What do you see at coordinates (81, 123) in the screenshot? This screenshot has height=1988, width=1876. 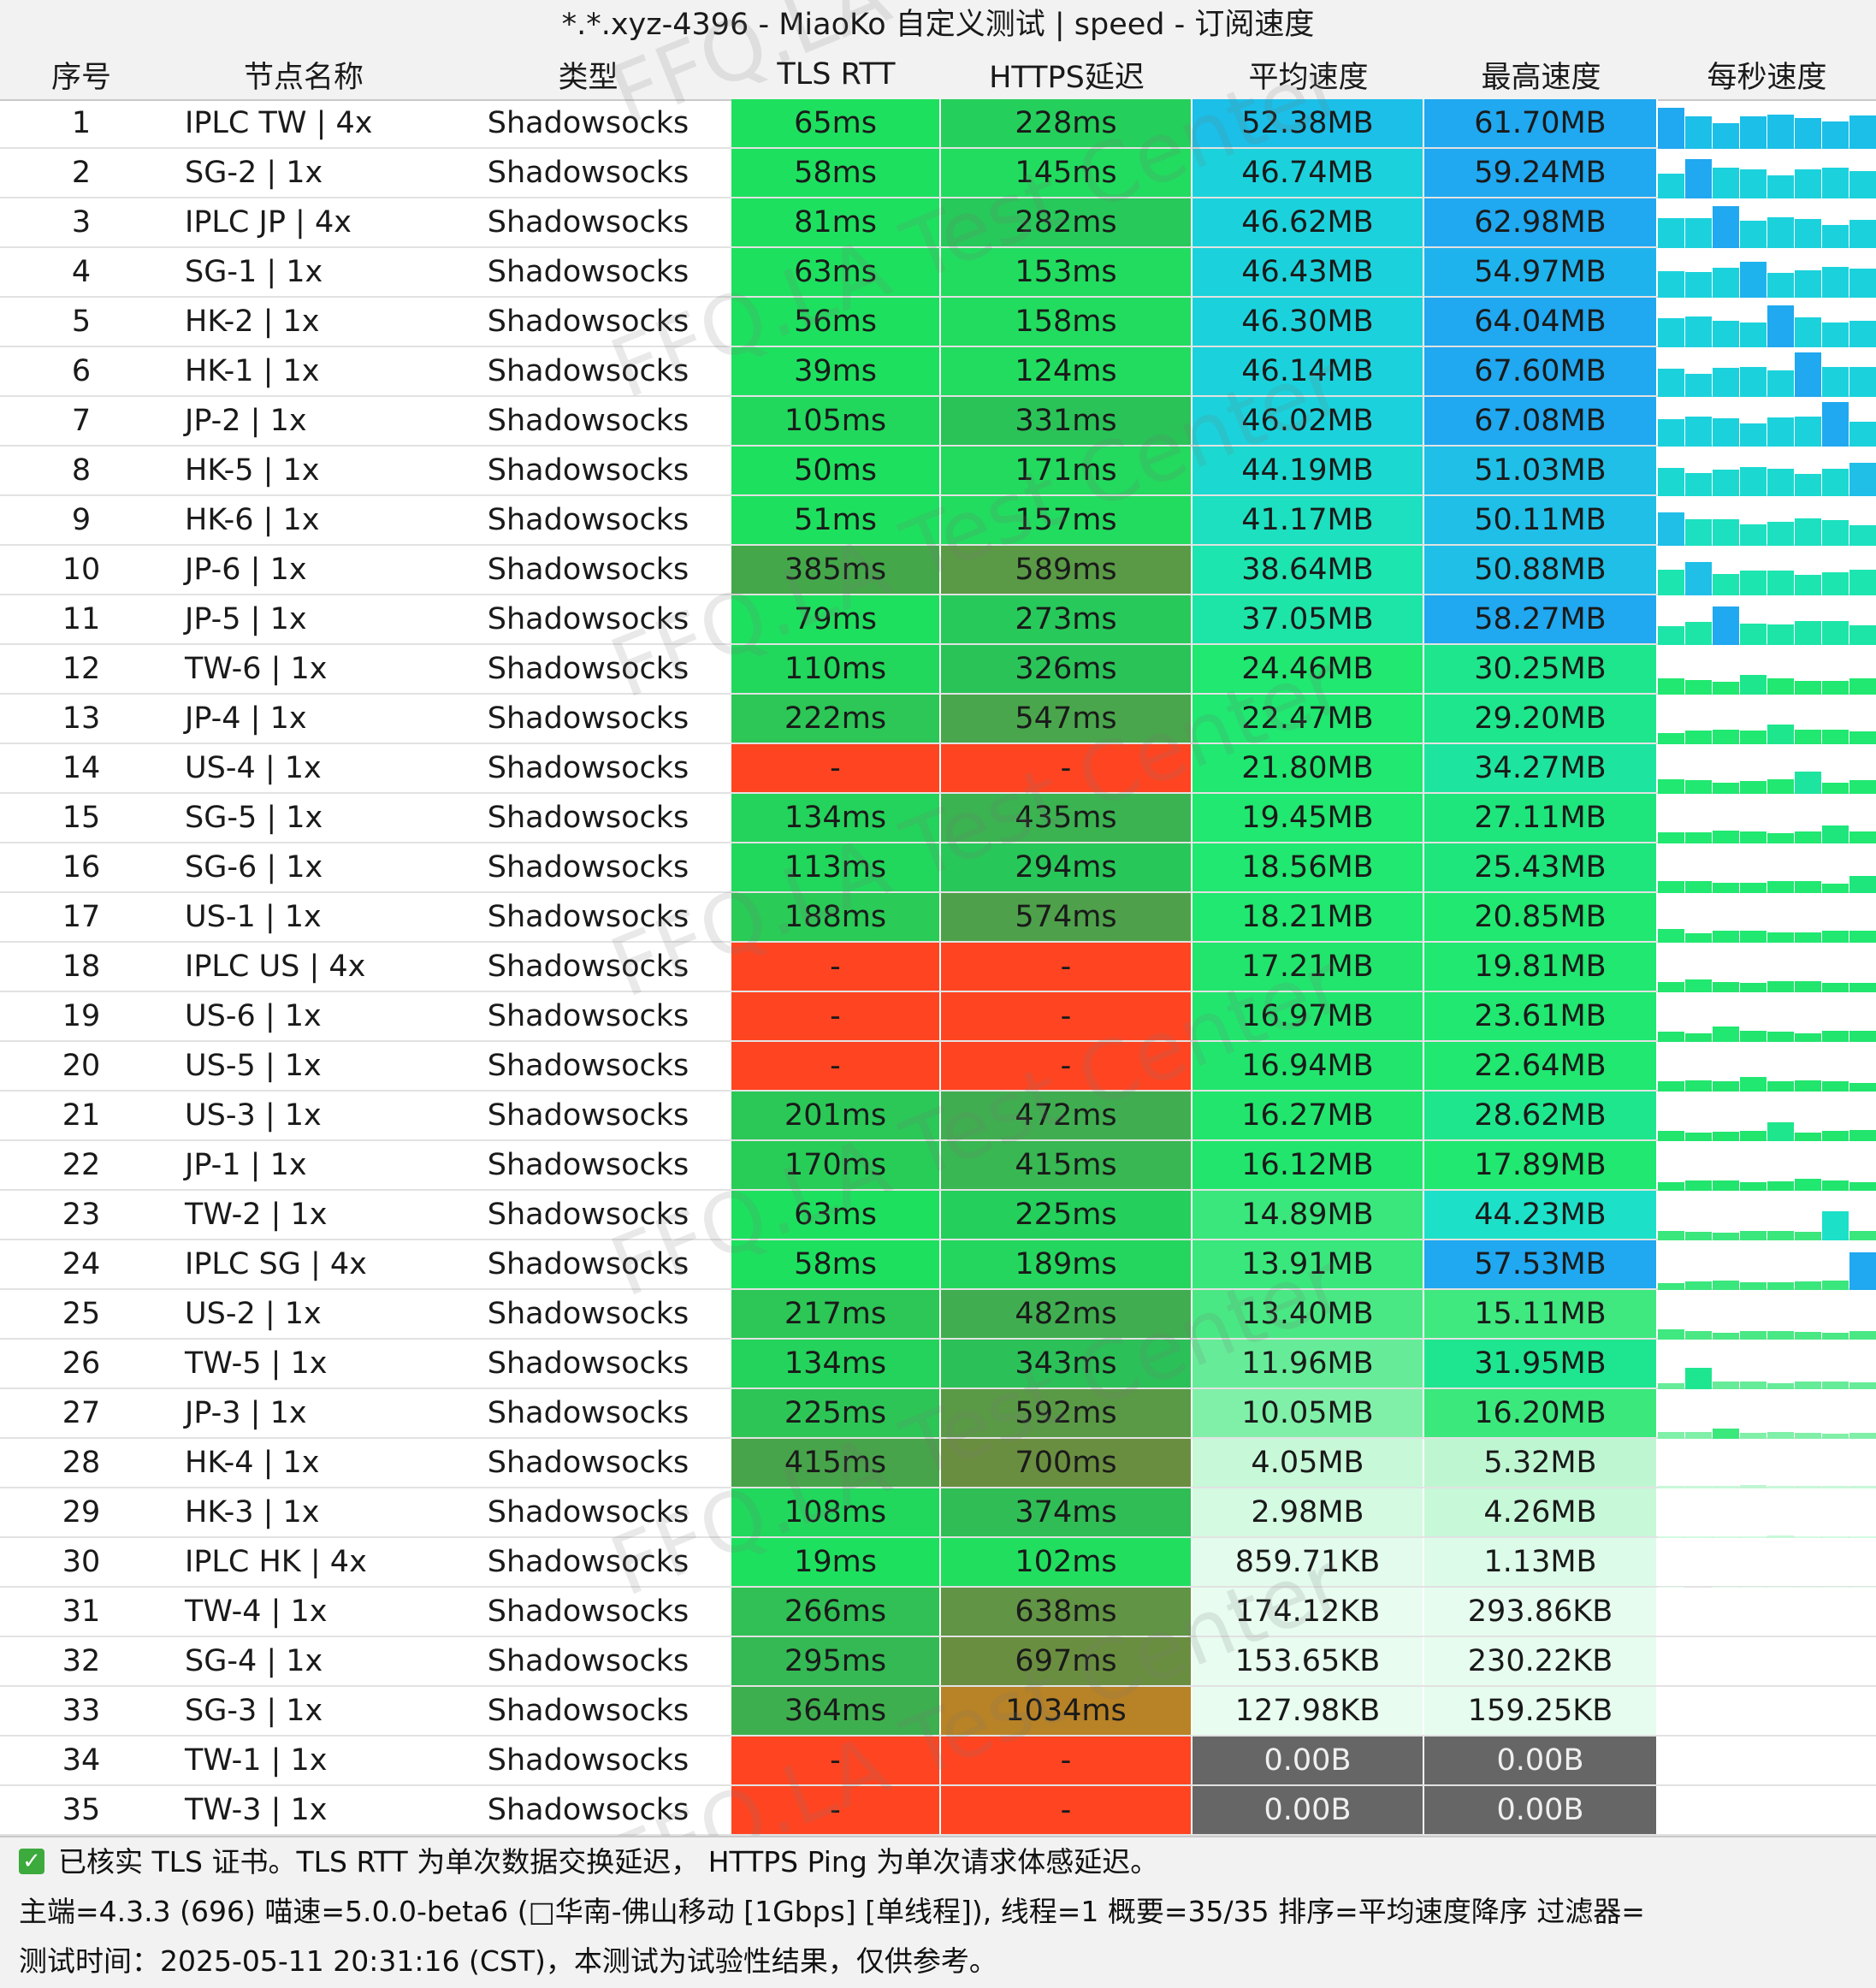 I see `row-index: 1` at bounding box center [81, 123].